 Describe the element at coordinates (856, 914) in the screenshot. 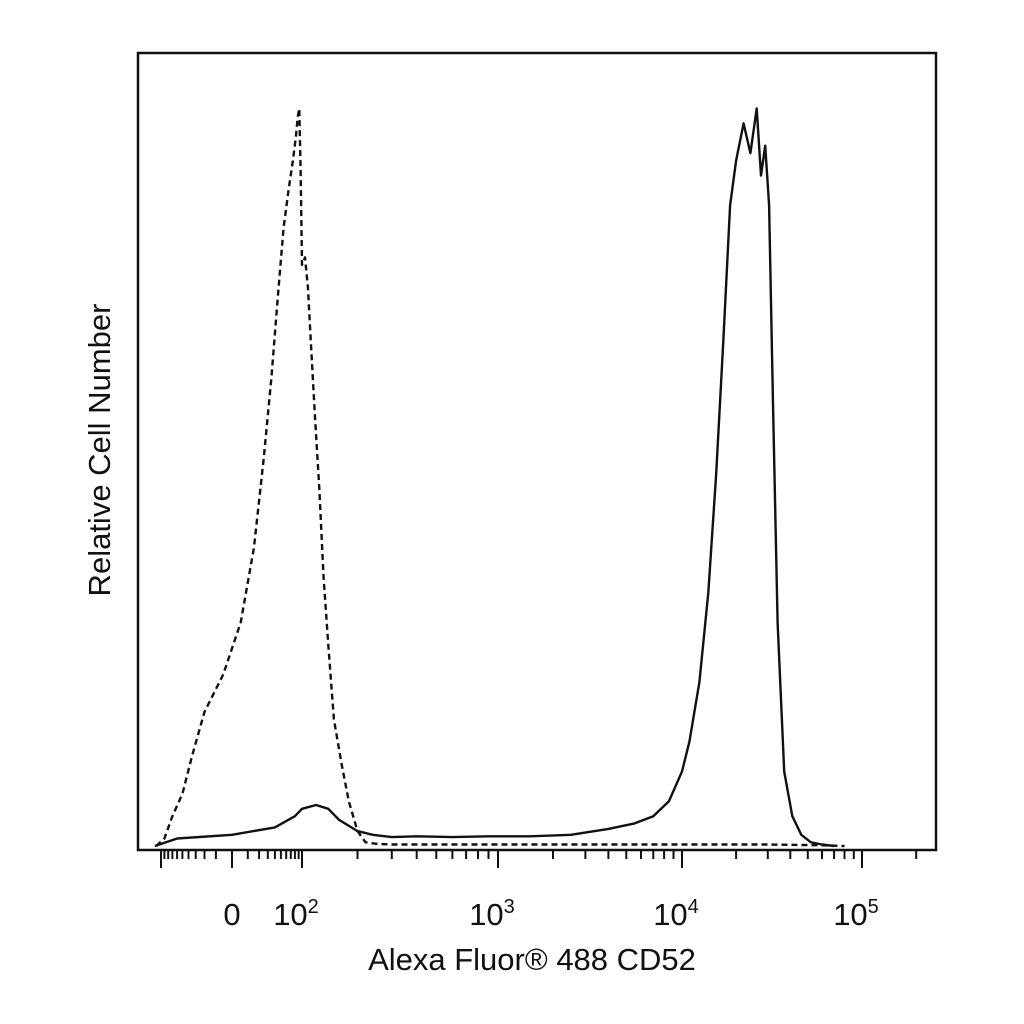

I see `x-tick-label: 10⁵` at that location.